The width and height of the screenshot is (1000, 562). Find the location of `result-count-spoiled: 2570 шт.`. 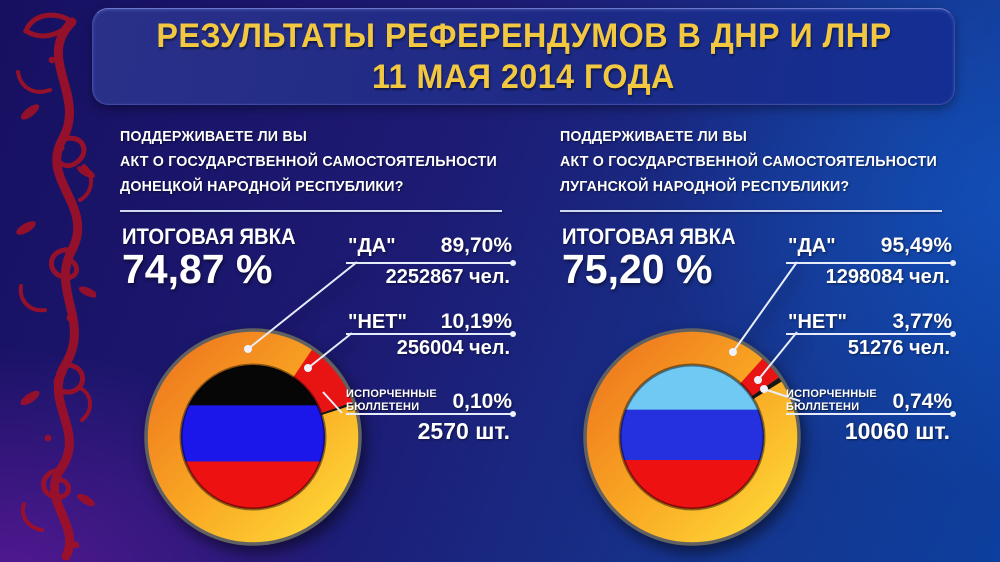

result-count-spoiled: 2570 шт. is located at coordinates (463, 431).